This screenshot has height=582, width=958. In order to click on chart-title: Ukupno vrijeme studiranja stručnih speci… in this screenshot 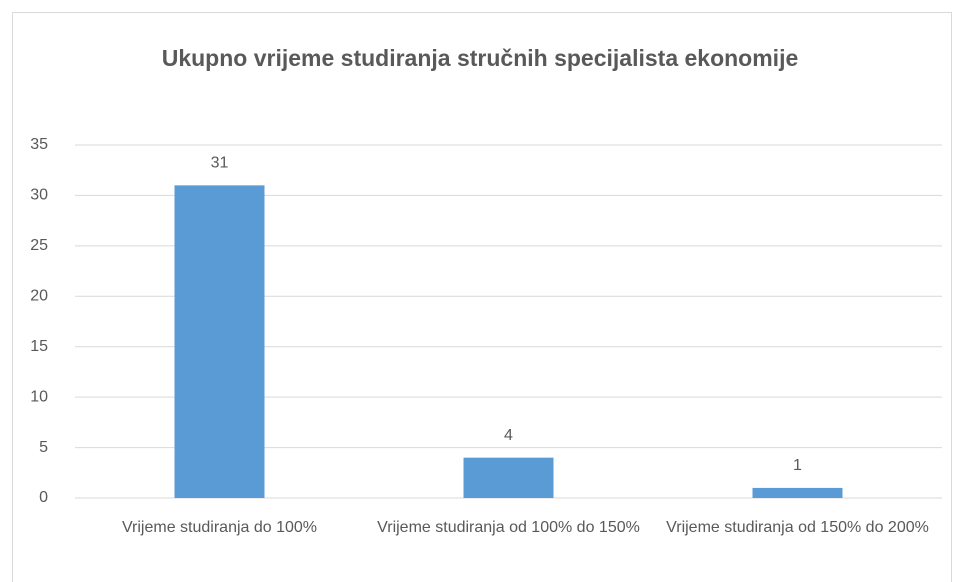, I will do `click(480, 58)`.